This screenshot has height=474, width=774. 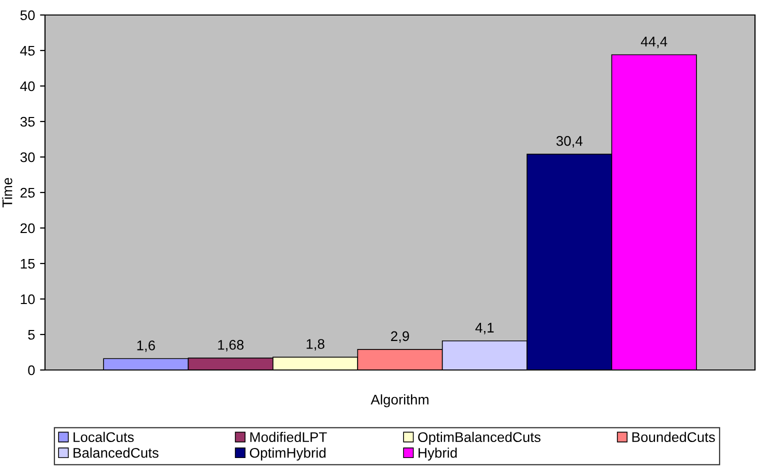 I want to click on data-label: 1,68, so click(x=231, y=346).